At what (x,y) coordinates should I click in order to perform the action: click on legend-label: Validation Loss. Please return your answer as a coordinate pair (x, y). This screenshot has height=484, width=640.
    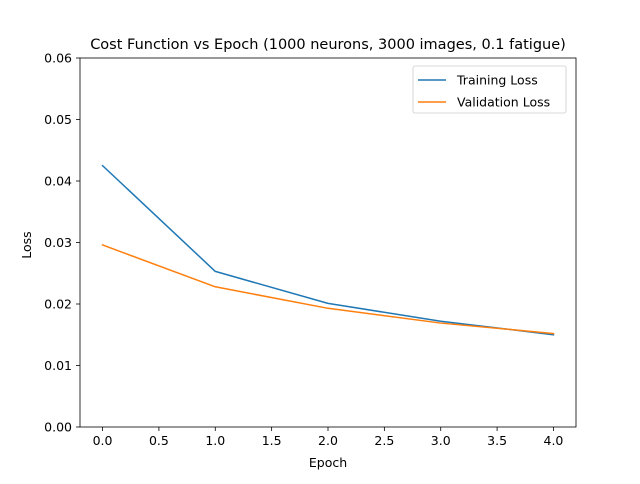
    Looking at the image, I should click on (503, 102).